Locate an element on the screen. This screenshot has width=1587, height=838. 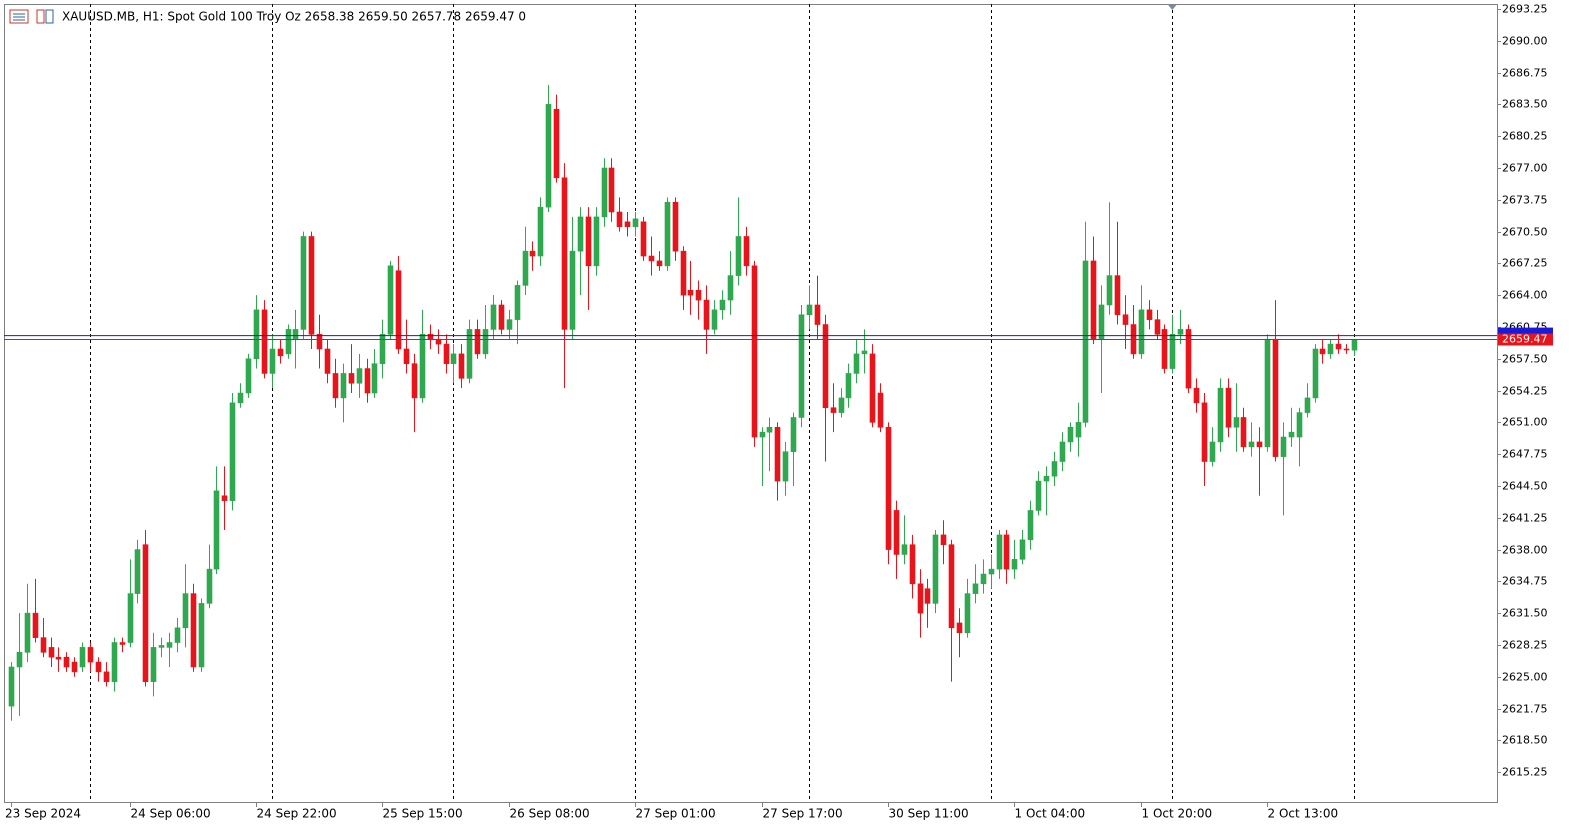
x-tick-label: 26 Sep 08:00 is located at coordinates (550, 814).